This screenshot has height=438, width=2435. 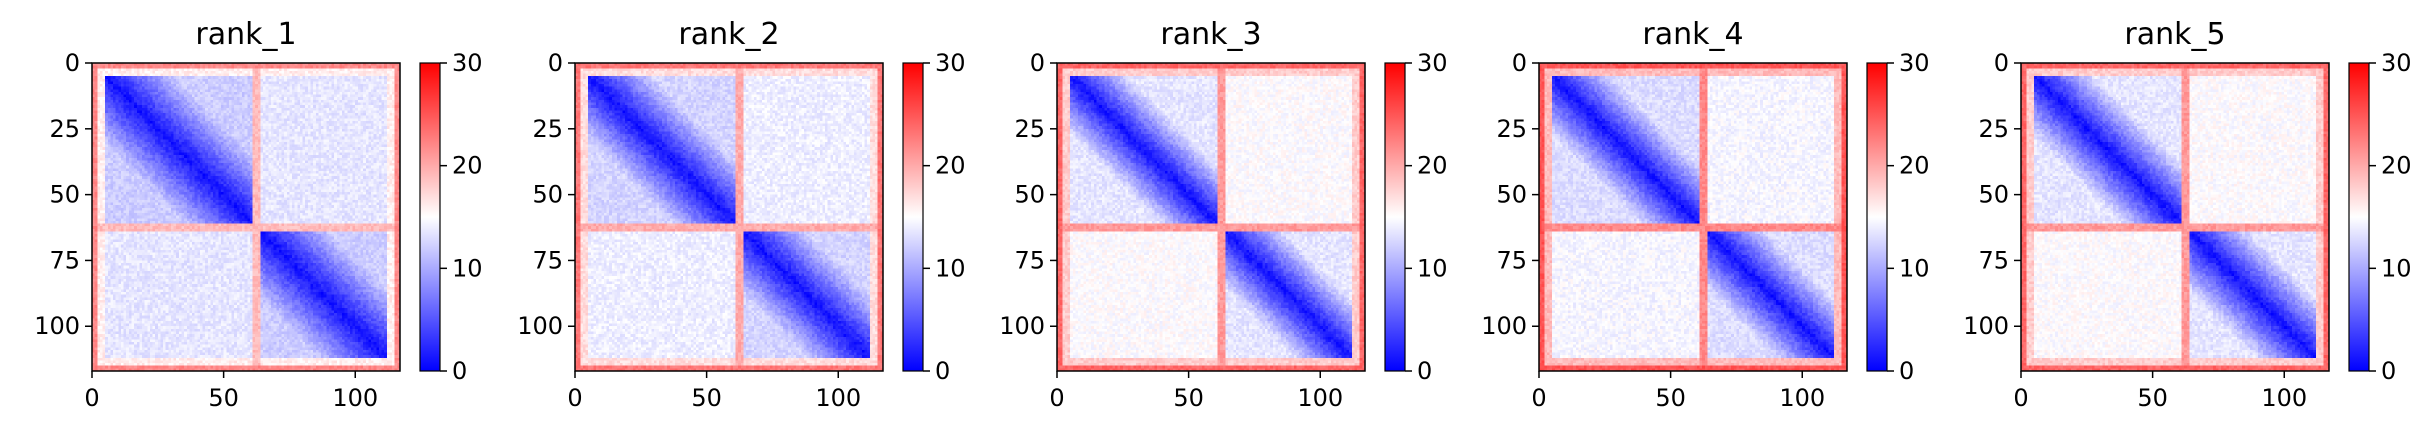 I want to click on panel-title: rank_4, so click(x=1692, y=34).